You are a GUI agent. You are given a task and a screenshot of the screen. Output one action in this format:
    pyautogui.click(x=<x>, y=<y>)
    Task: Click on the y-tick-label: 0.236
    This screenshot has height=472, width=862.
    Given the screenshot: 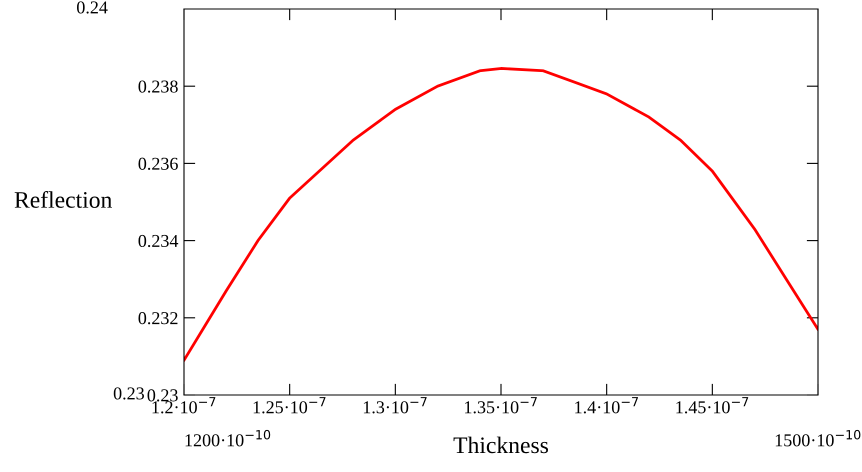 What is the action you would take?
    pyautogui.click(x=158, y=164)
    